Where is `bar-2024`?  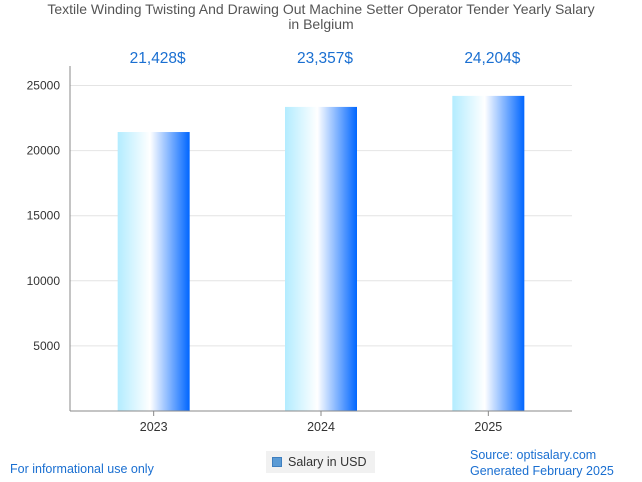 bar-2024 is located at coordinates (321, 258).